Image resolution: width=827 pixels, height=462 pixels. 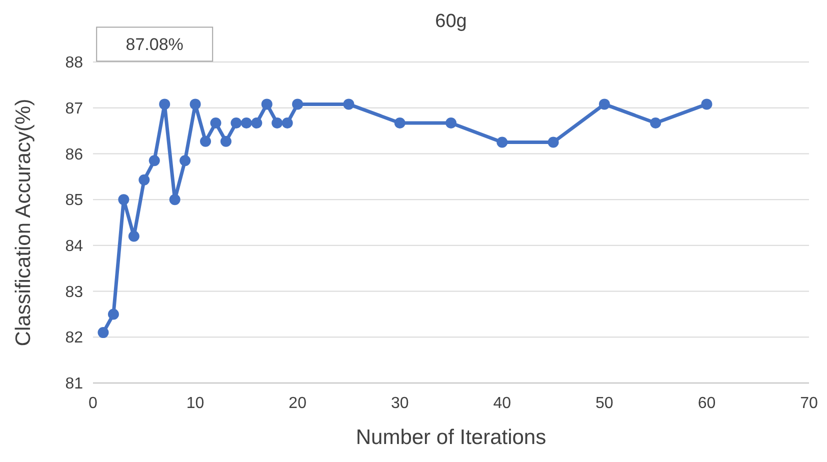 I want to click on y-tick-label: 84, so click(x=74, y=247).